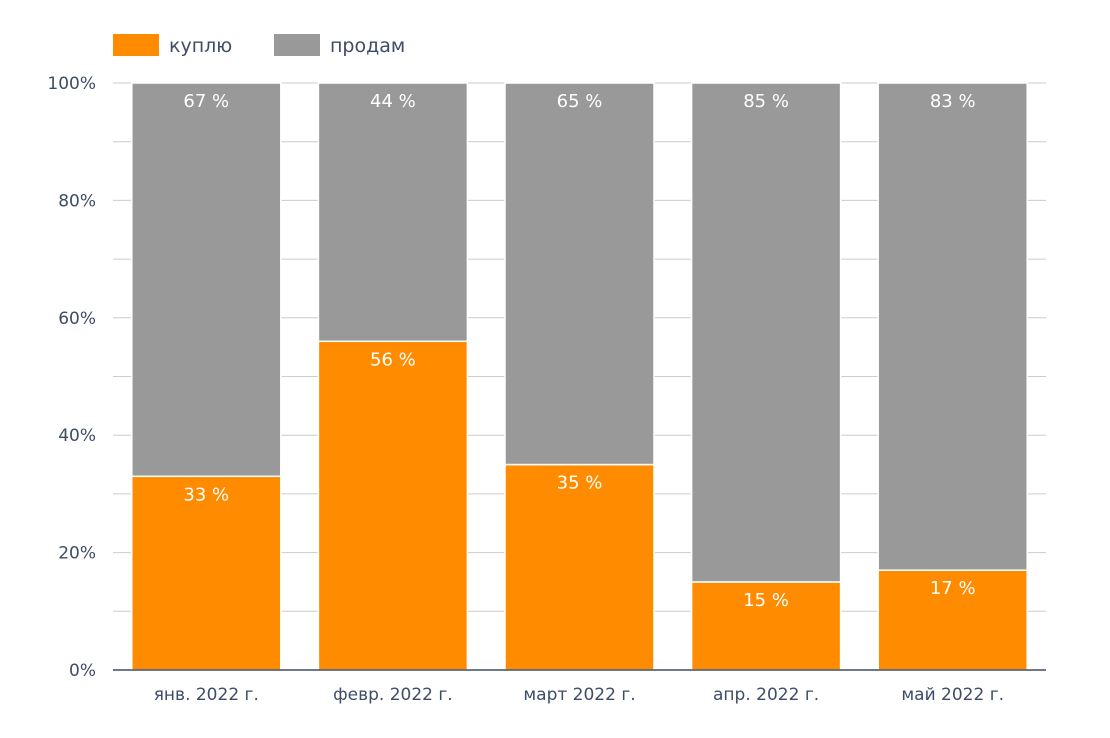 The width and height of the screenshot is (1110, 738). I want to click on data-label: 15 %, so click(766, 600).